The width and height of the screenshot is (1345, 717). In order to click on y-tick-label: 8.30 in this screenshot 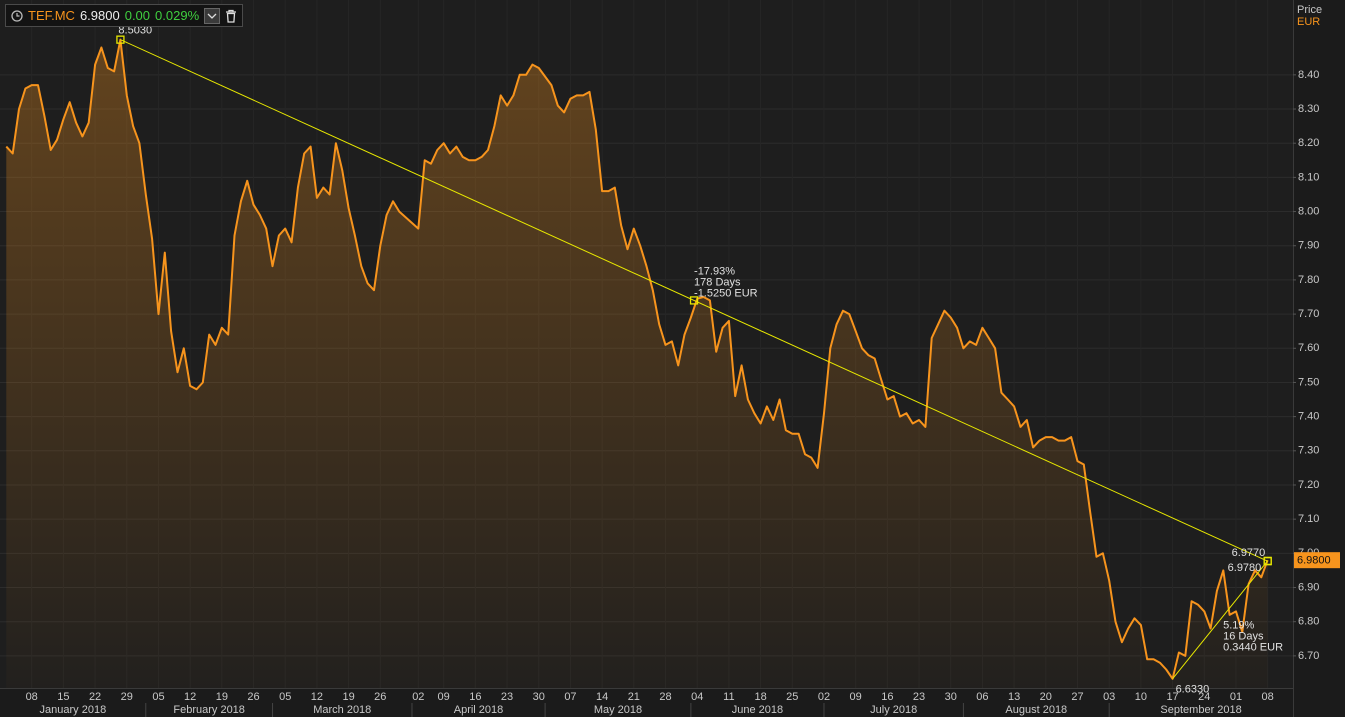, I will do `click(1308, 109)`.